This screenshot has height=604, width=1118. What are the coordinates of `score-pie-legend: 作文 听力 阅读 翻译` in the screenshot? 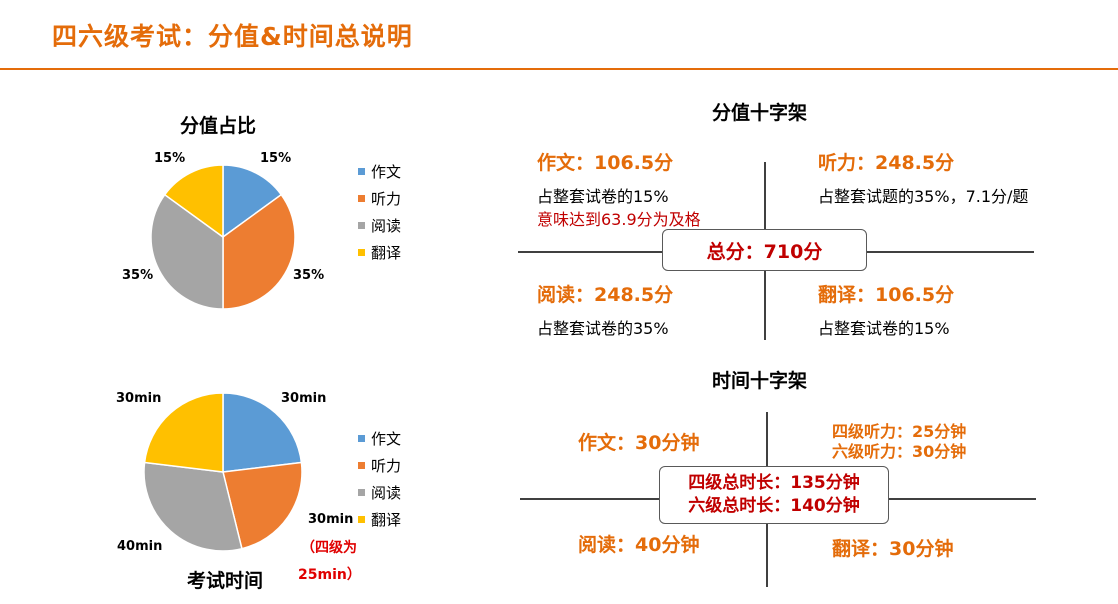 It's located at (379, 212).